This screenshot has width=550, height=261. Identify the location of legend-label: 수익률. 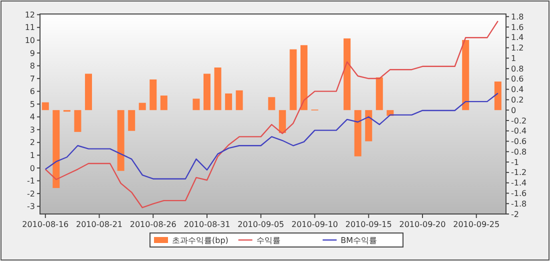
(268, 240).